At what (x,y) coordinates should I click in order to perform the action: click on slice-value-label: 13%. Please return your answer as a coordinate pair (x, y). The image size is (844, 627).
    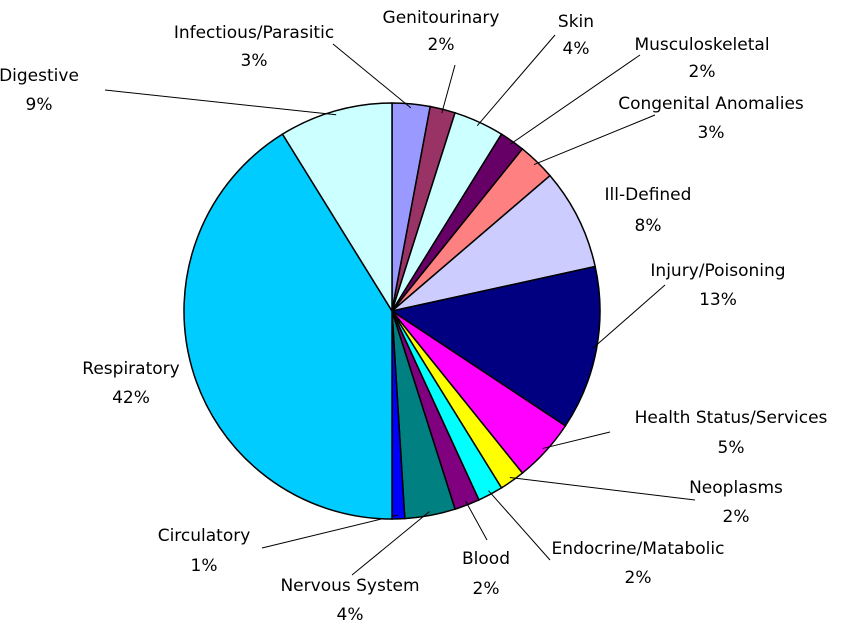
    Looking at the image, I should click on (718, 300).